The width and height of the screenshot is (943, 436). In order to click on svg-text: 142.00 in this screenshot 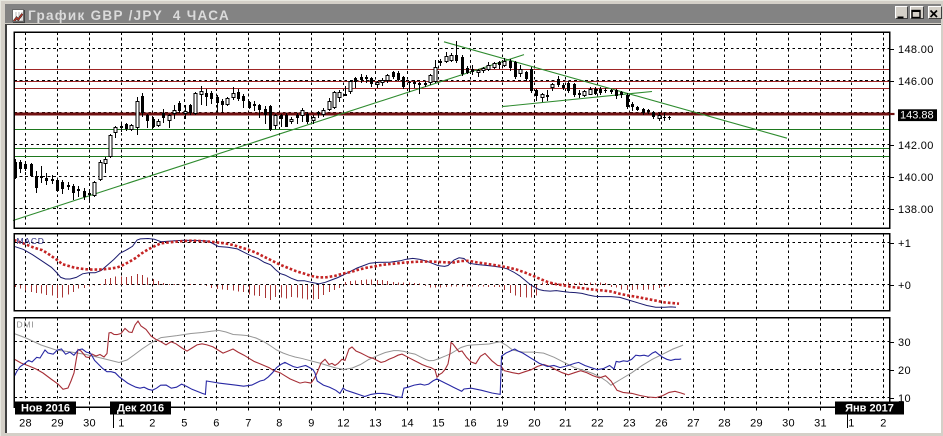, I will do `click(916, 146)`.